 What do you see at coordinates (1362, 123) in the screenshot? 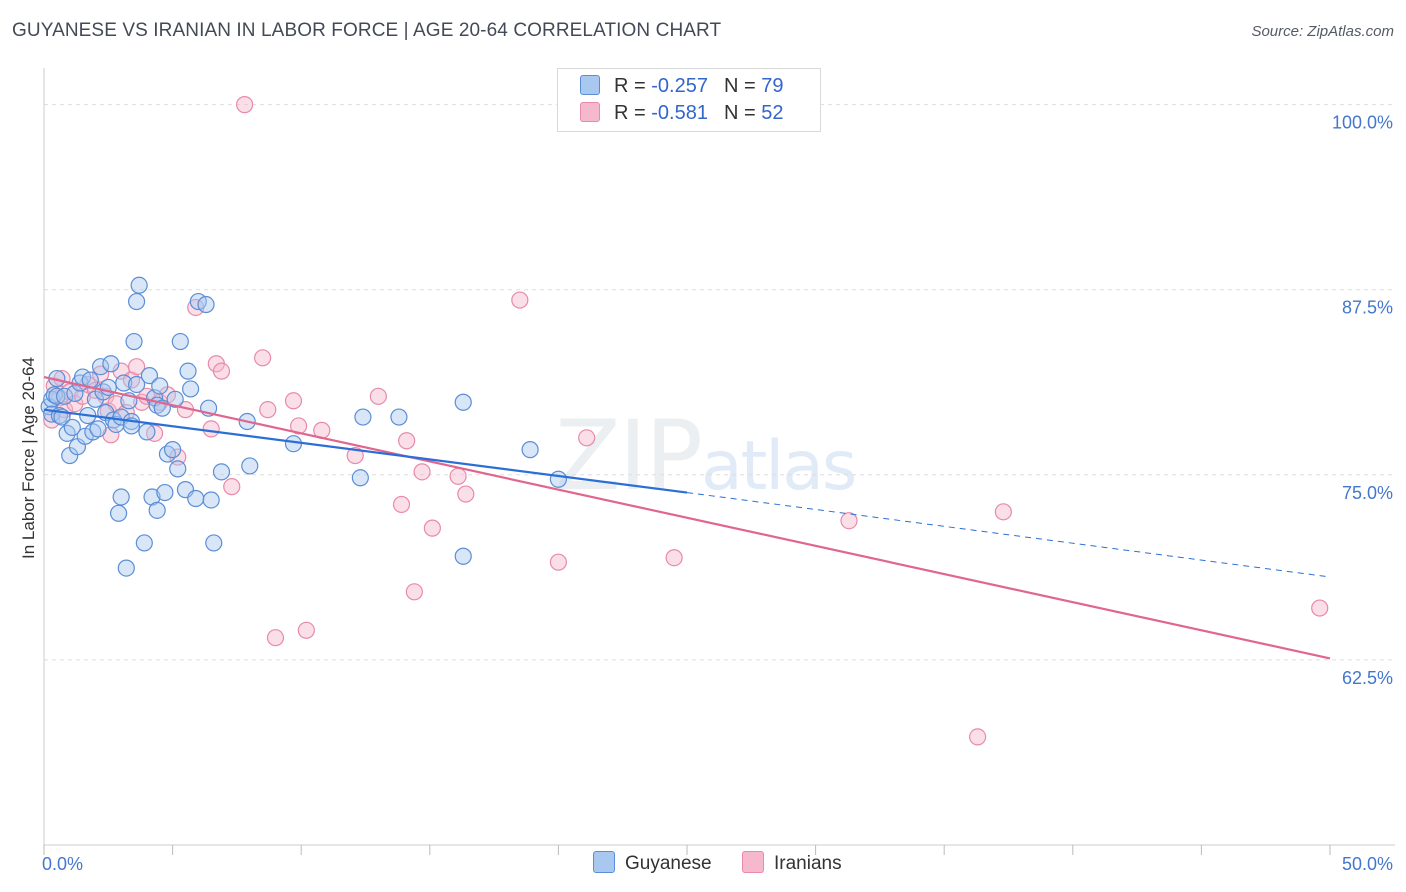
I see `y-tick-label: 100.0%` at bounding box center [1362, 123].